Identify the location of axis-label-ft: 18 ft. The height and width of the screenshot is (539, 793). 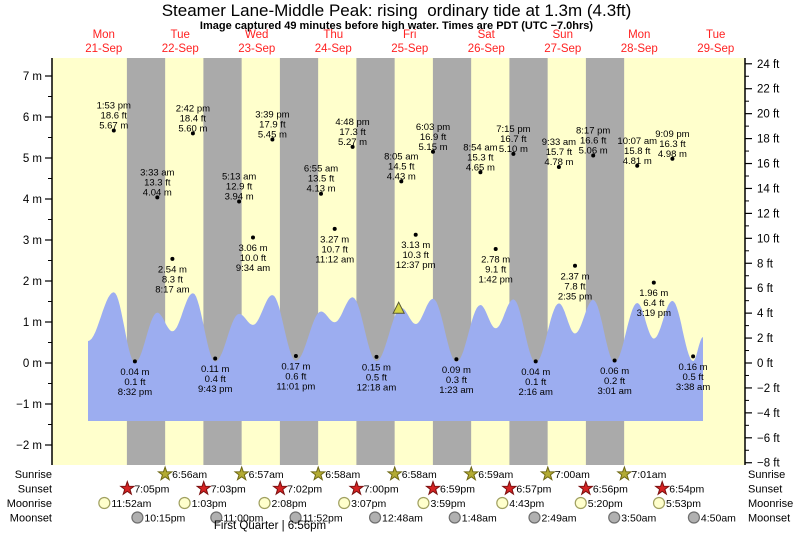
(768, 140).